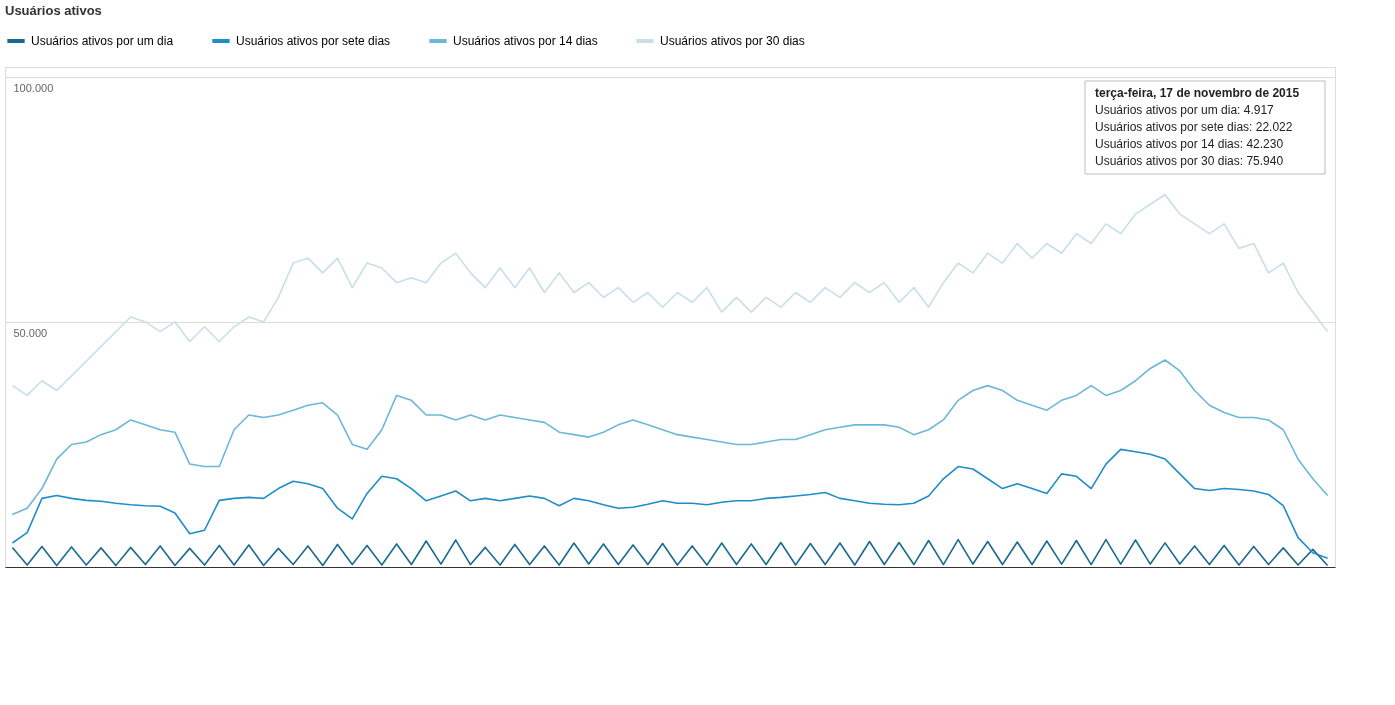 Image resolution: width=1395 pixels, height=705 pixels. What do you see at coordinates (1194, 127) in the screenshot?
I see `annotation: Usuários ativos por sete dias: 22.022` at bounding box center [1194, 127].